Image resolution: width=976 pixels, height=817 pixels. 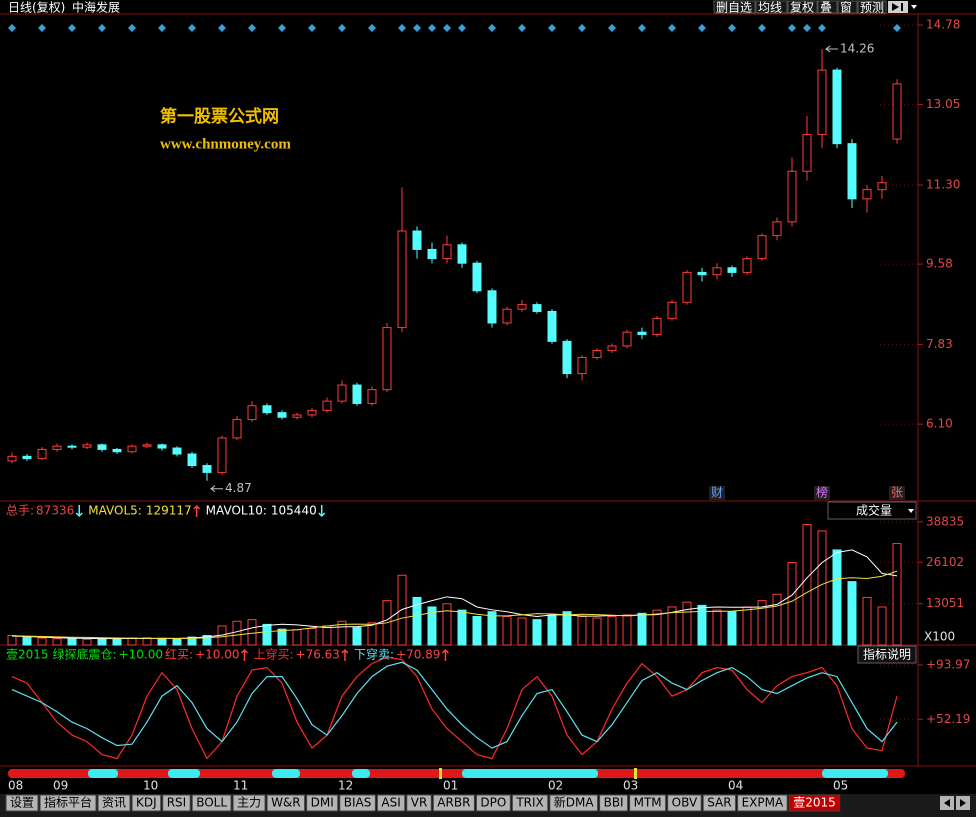 I want to click on annotation-label: 4.87, so click(x=238, y=488).